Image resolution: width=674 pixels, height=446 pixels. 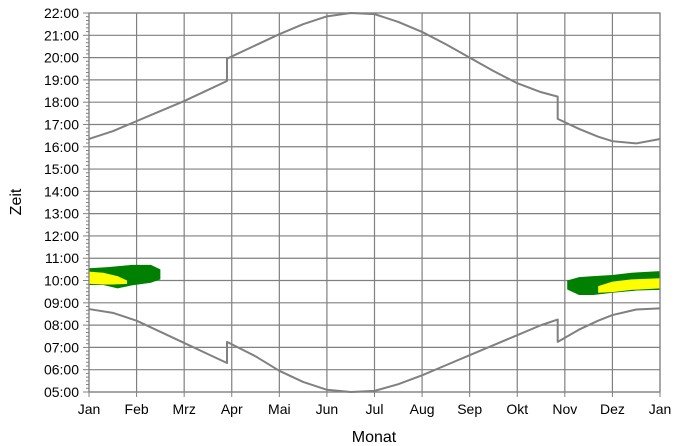 What do you see at coordinates (232, 409) in the screenshot?
I see `x-tick-label: Apr` at bounding box center [232, 409].